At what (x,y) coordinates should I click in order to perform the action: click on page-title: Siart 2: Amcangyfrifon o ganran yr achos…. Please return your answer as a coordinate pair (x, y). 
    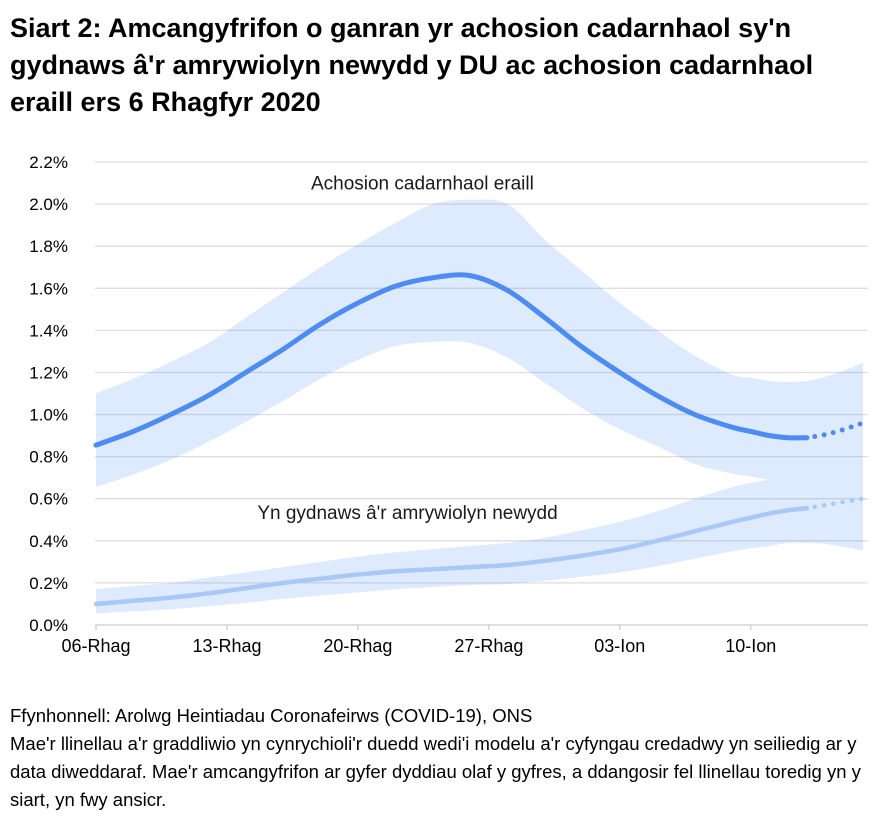
    Looking at the image, I should click on (412, 65).